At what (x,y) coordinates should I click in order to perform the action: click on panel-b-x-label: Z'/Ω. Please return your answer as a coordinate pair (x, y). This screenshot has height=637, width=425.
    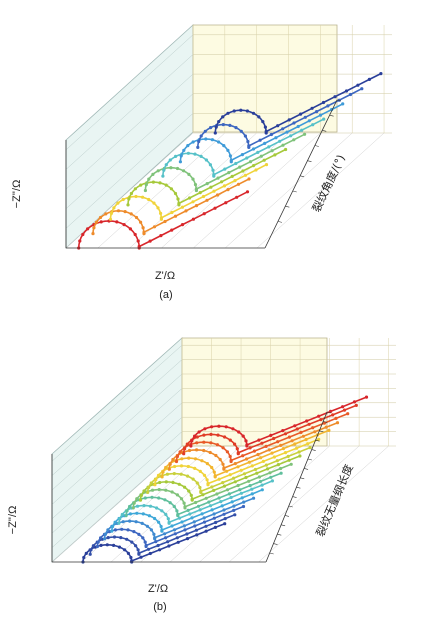
    Looking at the image, I should click on (158, 589).